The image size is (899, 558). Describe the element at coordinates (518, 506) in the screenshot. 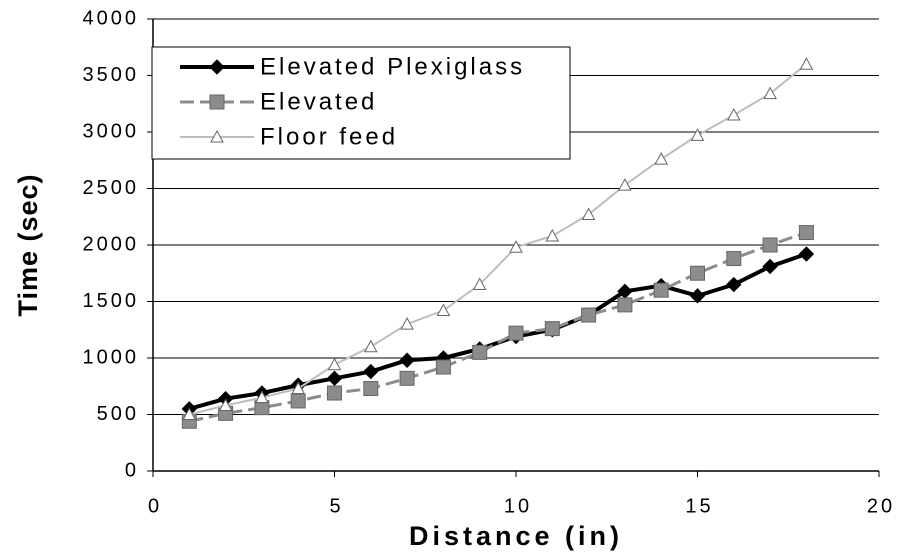

I see `x-tick-label: 10` at that location.